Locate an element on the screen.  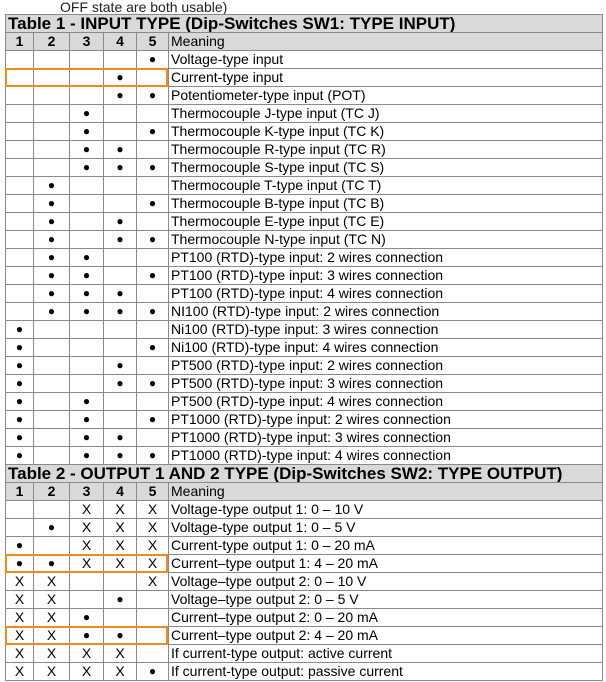
switch-1-cell: ● is located at coordinates (19, 347).